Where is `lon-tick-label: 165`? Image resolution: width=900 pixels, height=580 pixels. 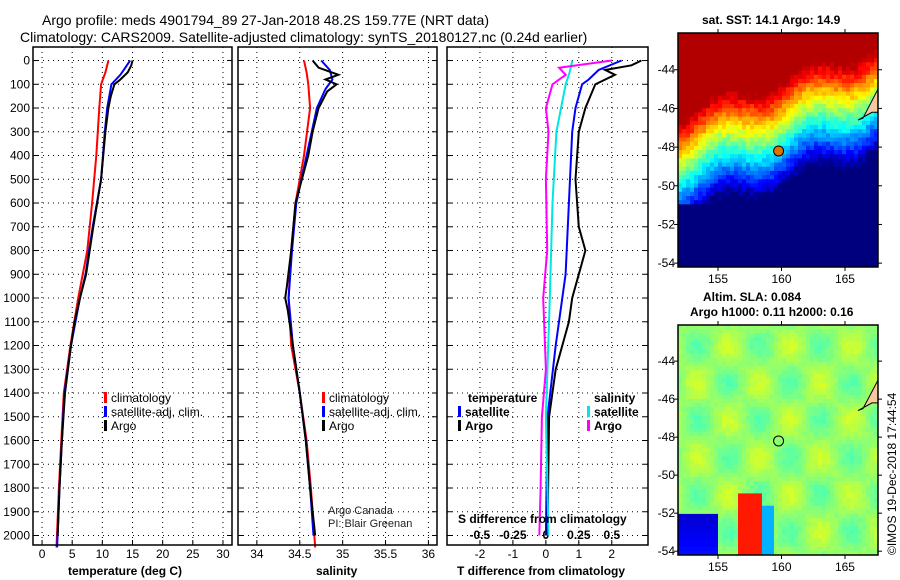 lon-tick-label: 165 is located at coordinates (845, 279).